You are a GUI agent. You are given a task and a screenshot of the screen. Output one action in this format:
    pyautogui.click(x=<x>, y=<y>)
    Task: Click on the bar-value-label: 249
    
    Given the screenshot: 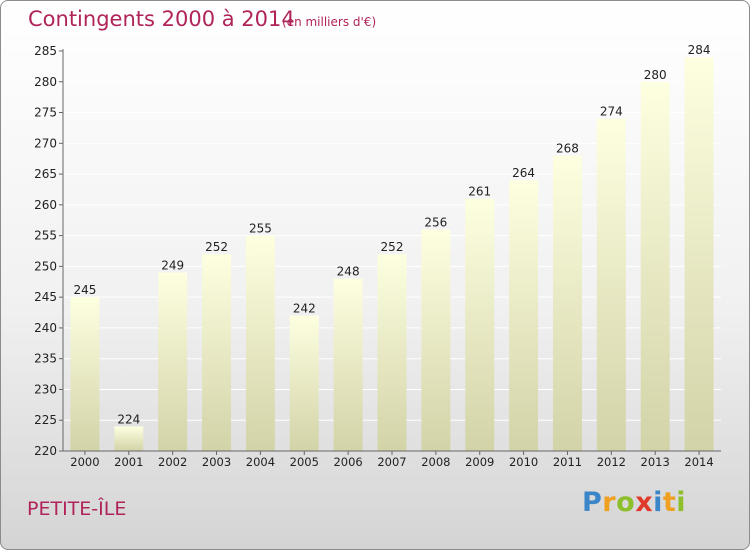 What is the action you would take?
    pyautogui.click(x=172, y=266)
    